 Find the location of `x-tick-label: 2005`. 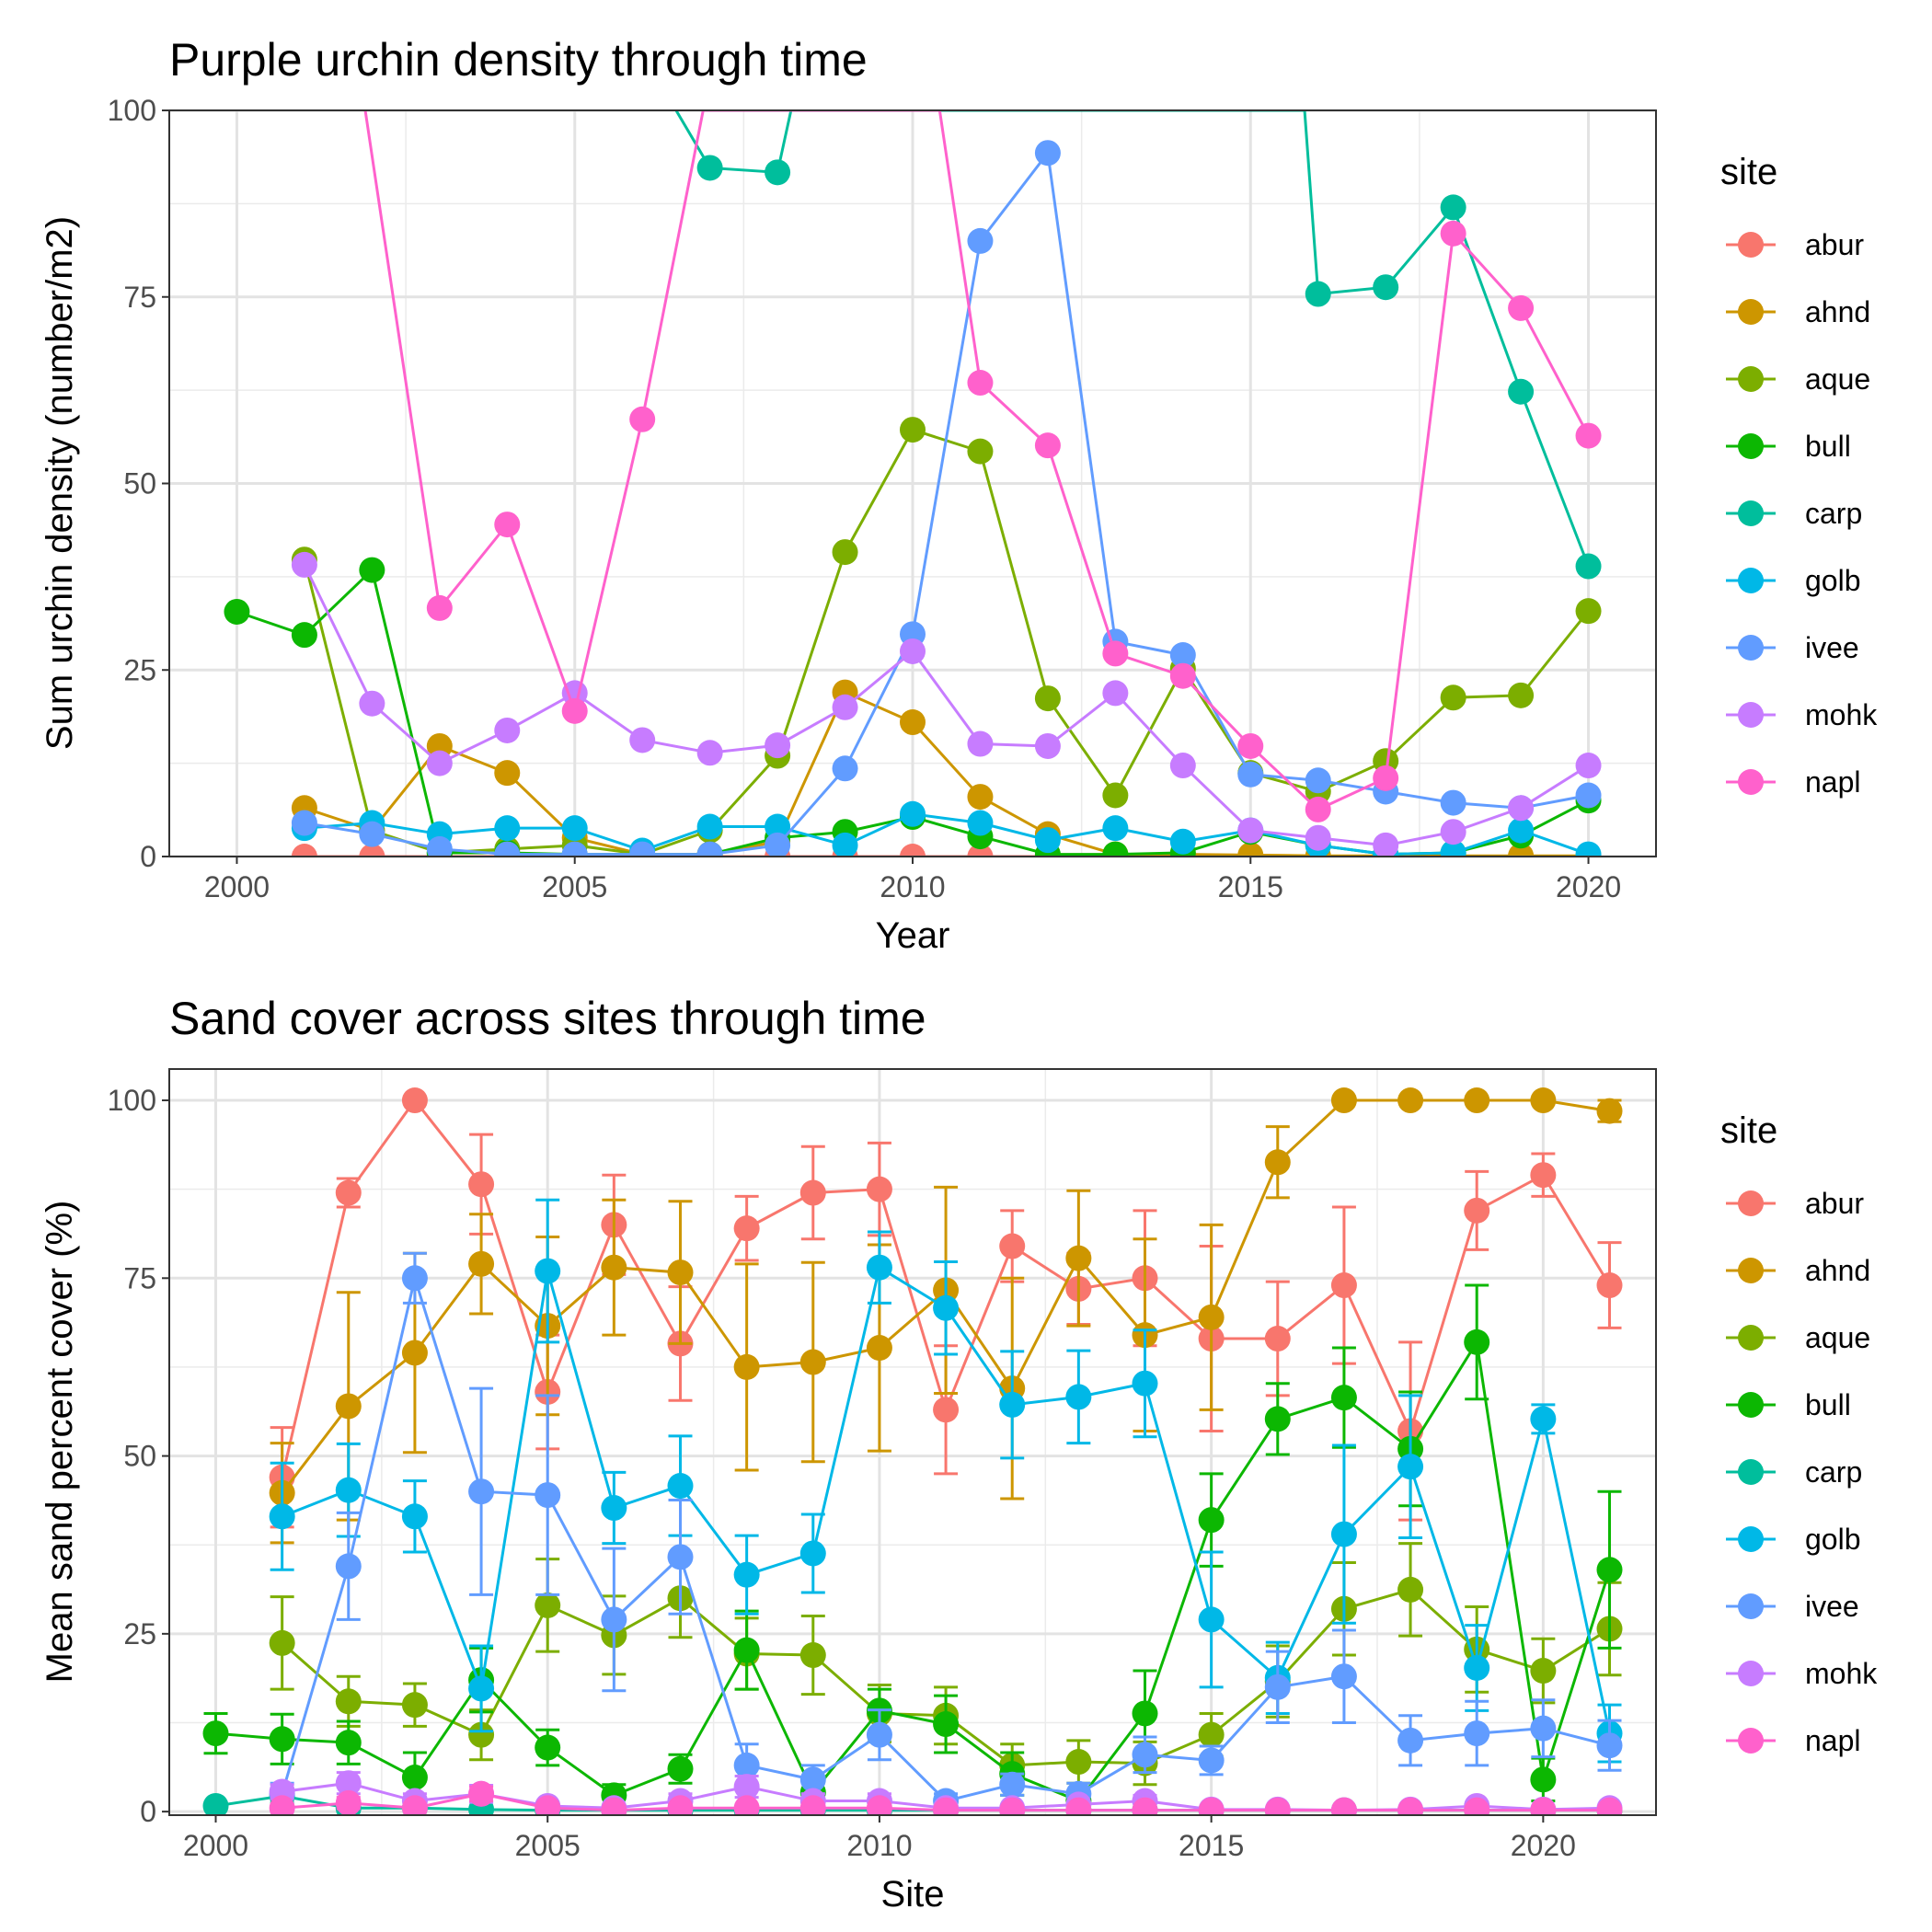

x-tick-label: 2005 is located at coordinates (574, 886).